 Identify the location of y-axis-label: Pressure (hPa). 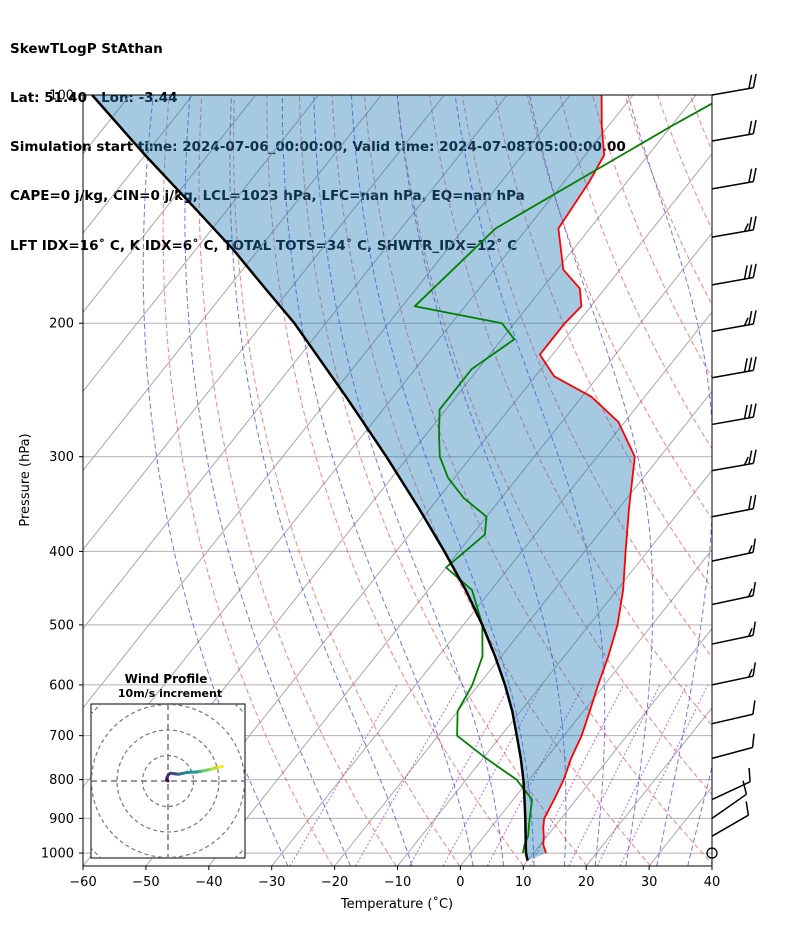
(25, 479).